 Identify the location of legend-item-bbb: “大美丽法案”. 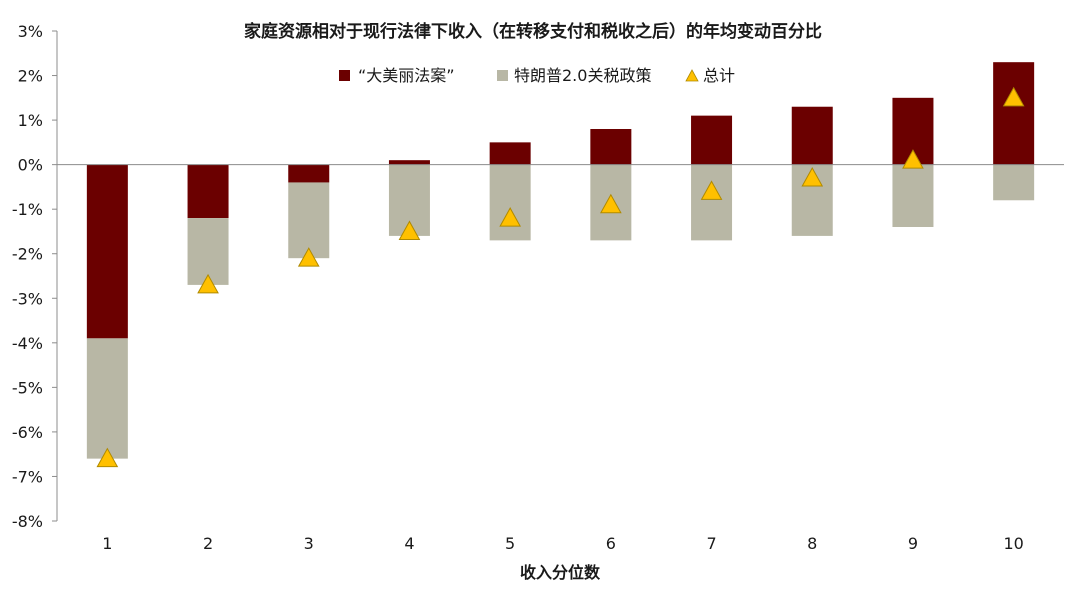
(397, 75).